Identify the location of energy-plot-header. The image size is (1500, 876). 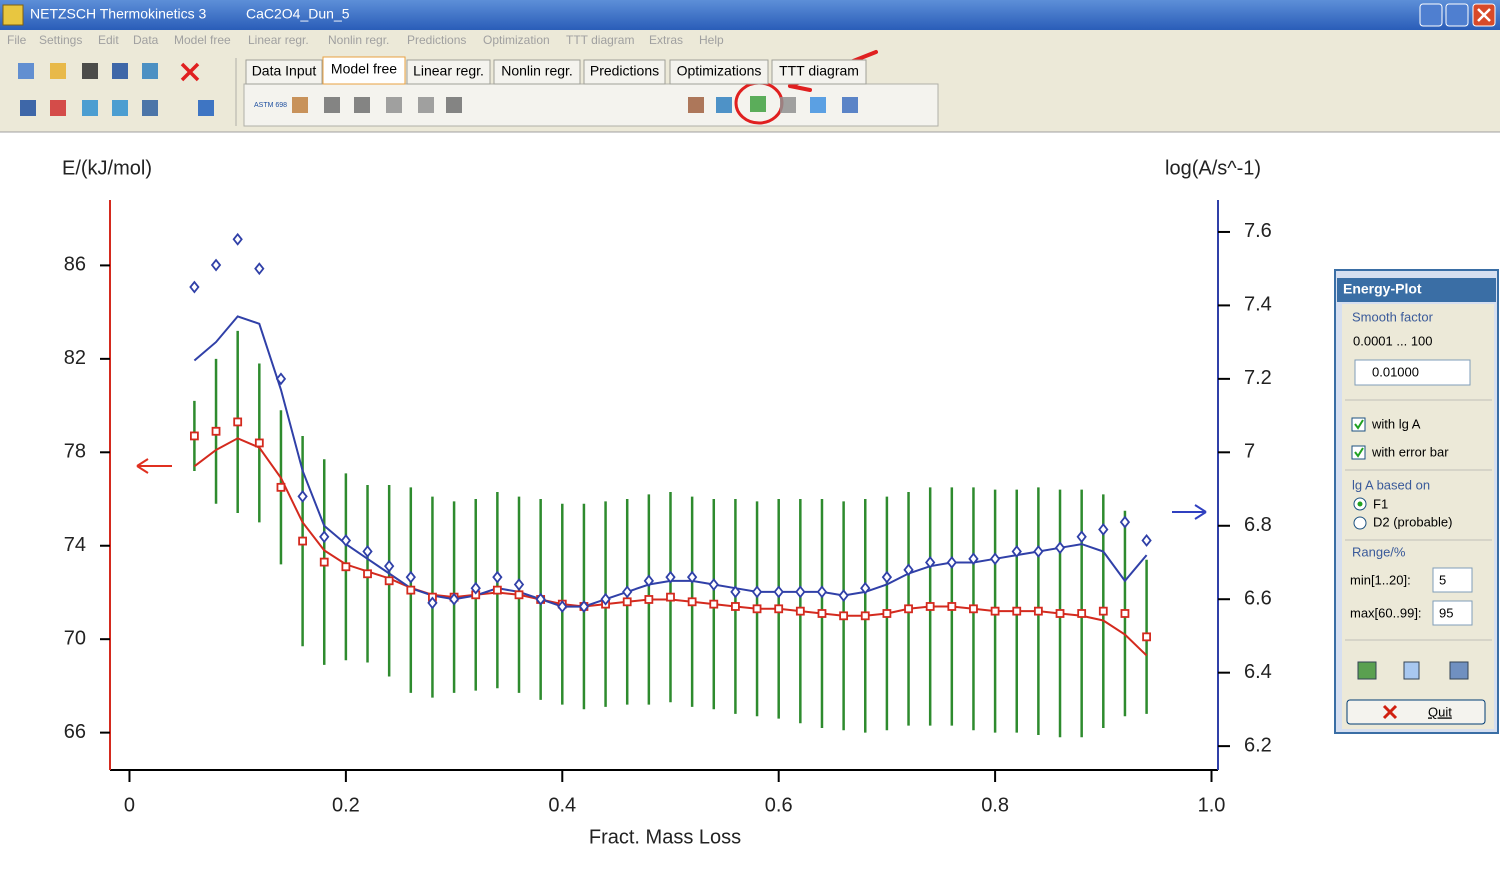
(1416, 290).